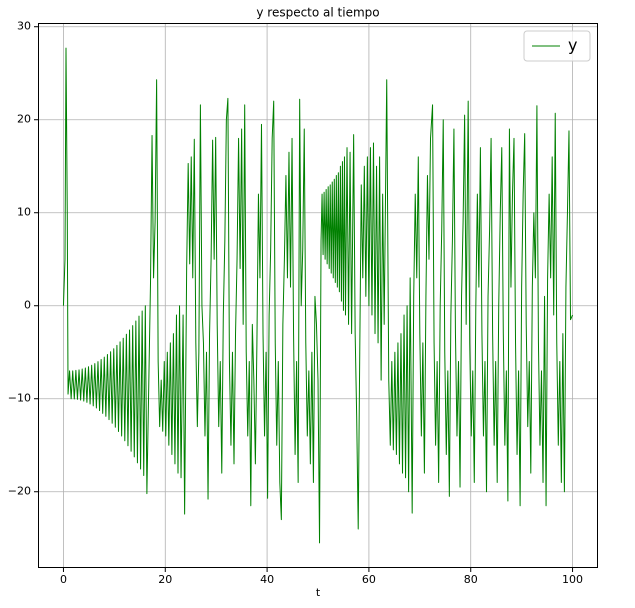 This screenshot has height=608, width=635. Describe the element at coordinates (24, 212) in the screenshot. I see `y-tick-label: 10` at that location.